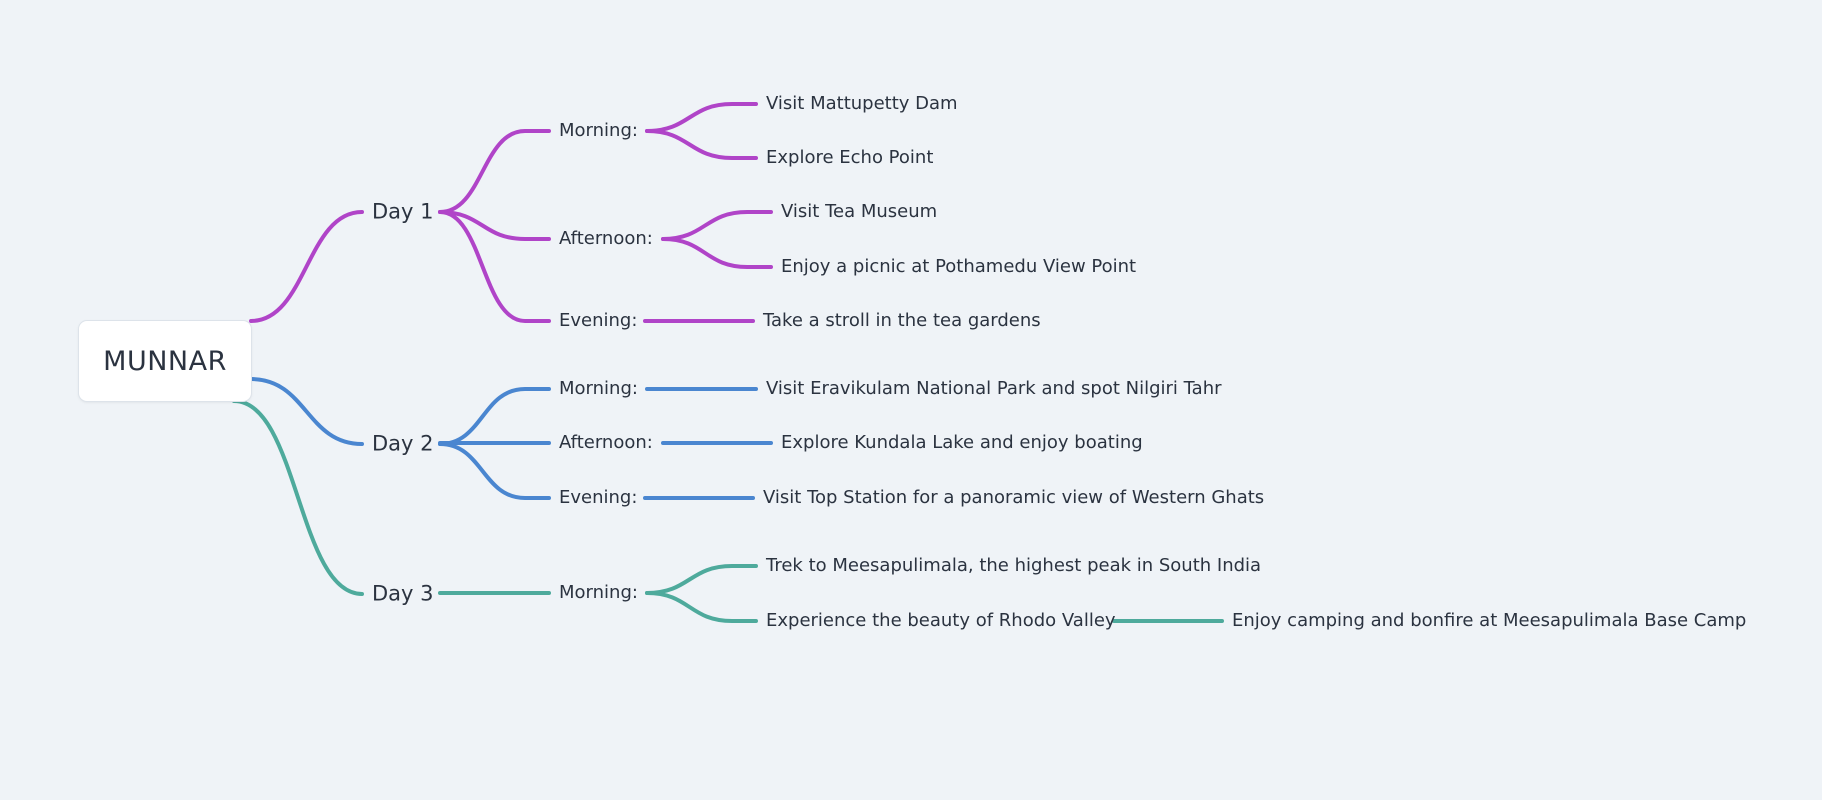 The image size is (1822, 800). I want to click on connector-day-1-afternoon-tea-museum, so click(717, 225).